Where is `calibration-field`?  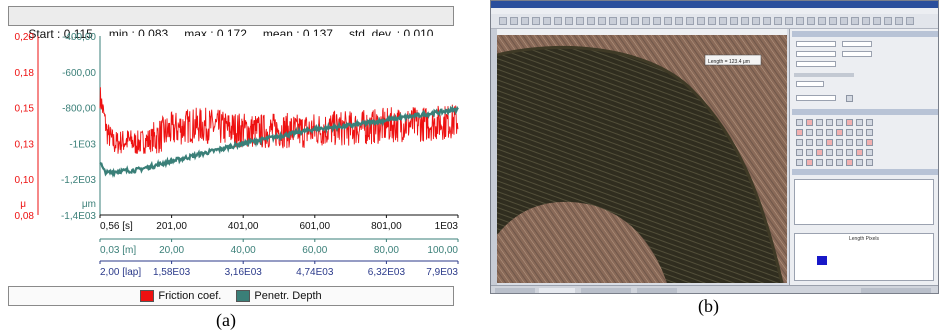 calibration-field is located at coordinates (816, 44).